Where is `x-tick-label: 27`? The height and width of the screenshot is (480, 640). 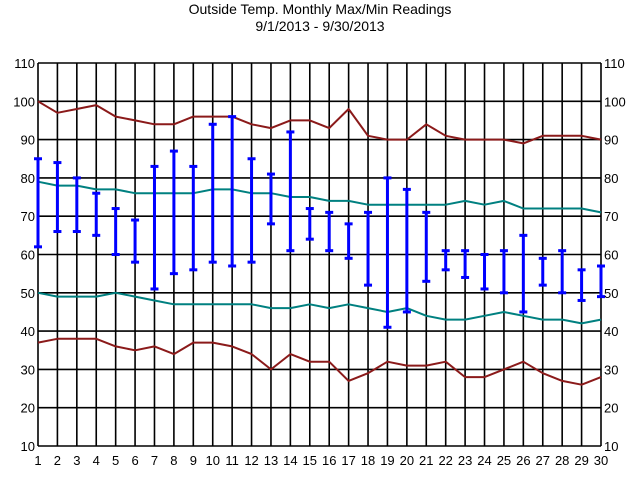 x-tick-label: 27 is located at coordinates (543, 460).